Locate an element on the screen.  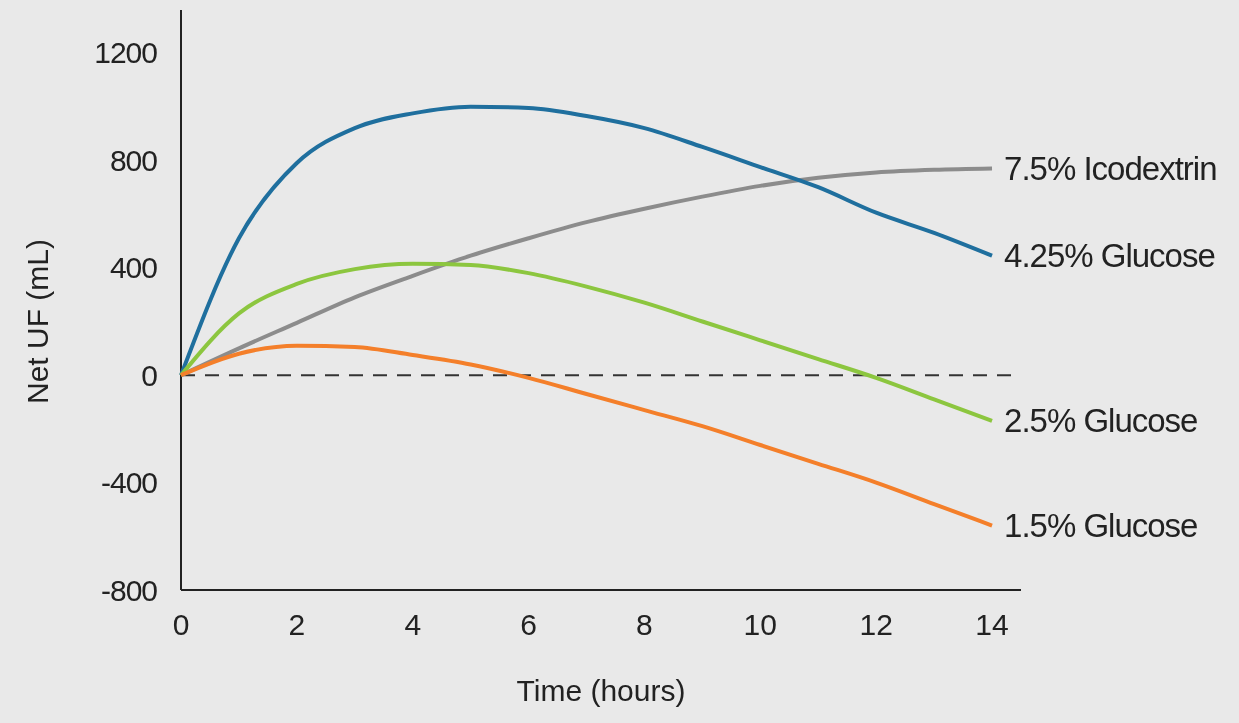
x-tick-label: 8 is located at coordinates (644, 624).